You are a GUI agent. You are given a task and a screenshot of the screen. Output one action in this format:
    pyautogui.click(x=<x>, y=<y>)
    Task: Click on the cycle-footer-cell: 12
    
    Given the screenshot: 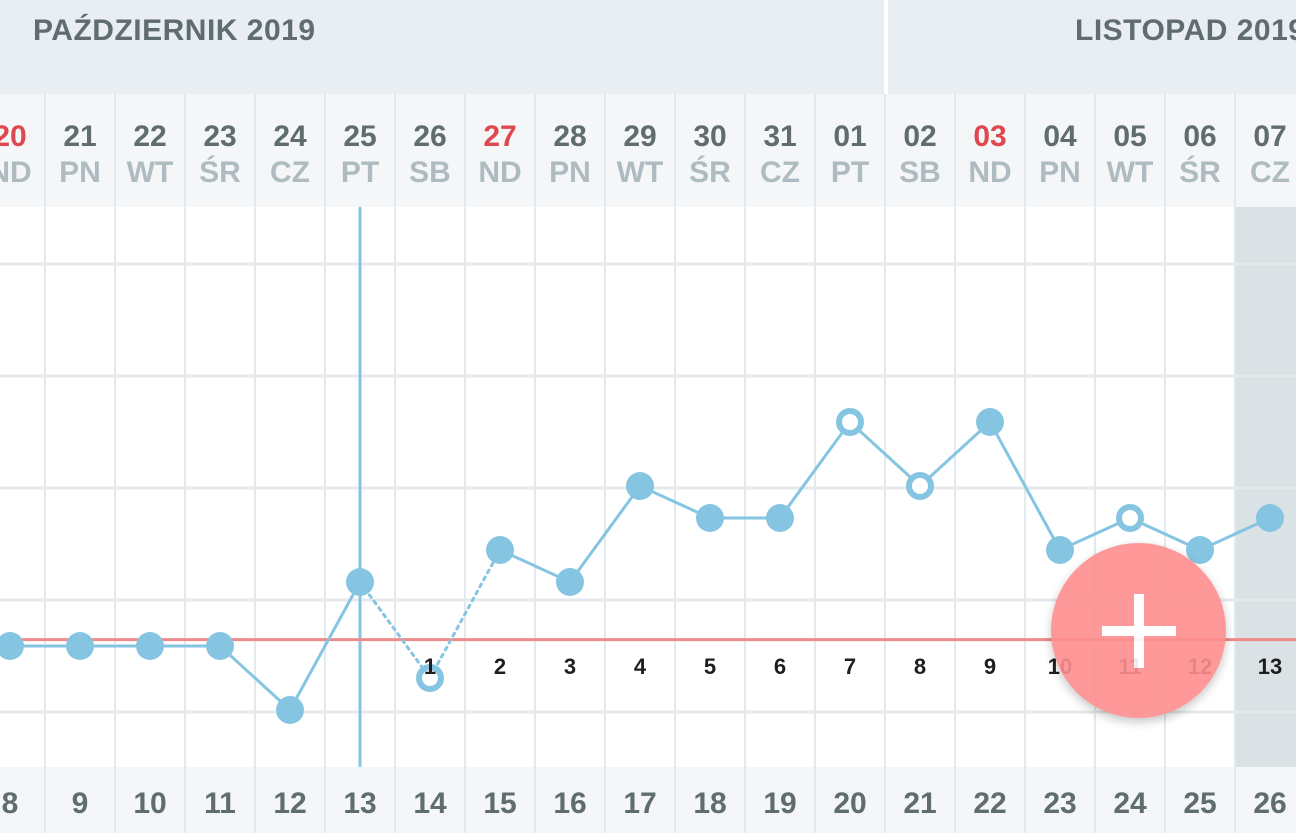 What is the action you would take?
    pyautogui.click(x=290, y=800)
    